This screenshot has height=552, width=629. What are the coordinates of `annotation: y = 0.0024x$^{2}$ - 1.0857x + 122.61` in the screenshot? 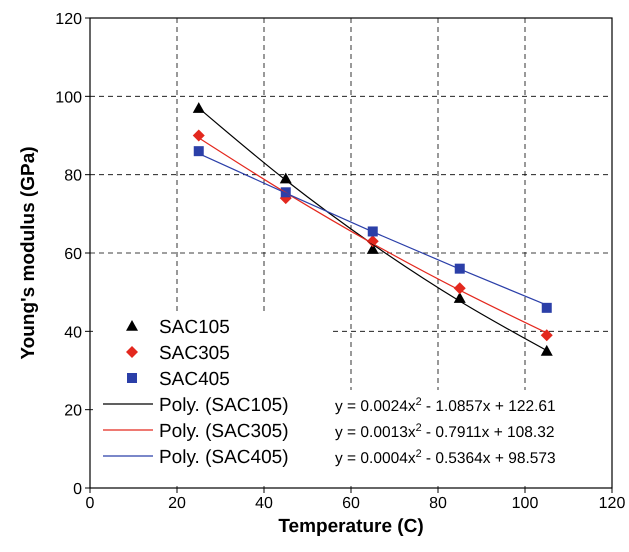 It's located at (445, 405).